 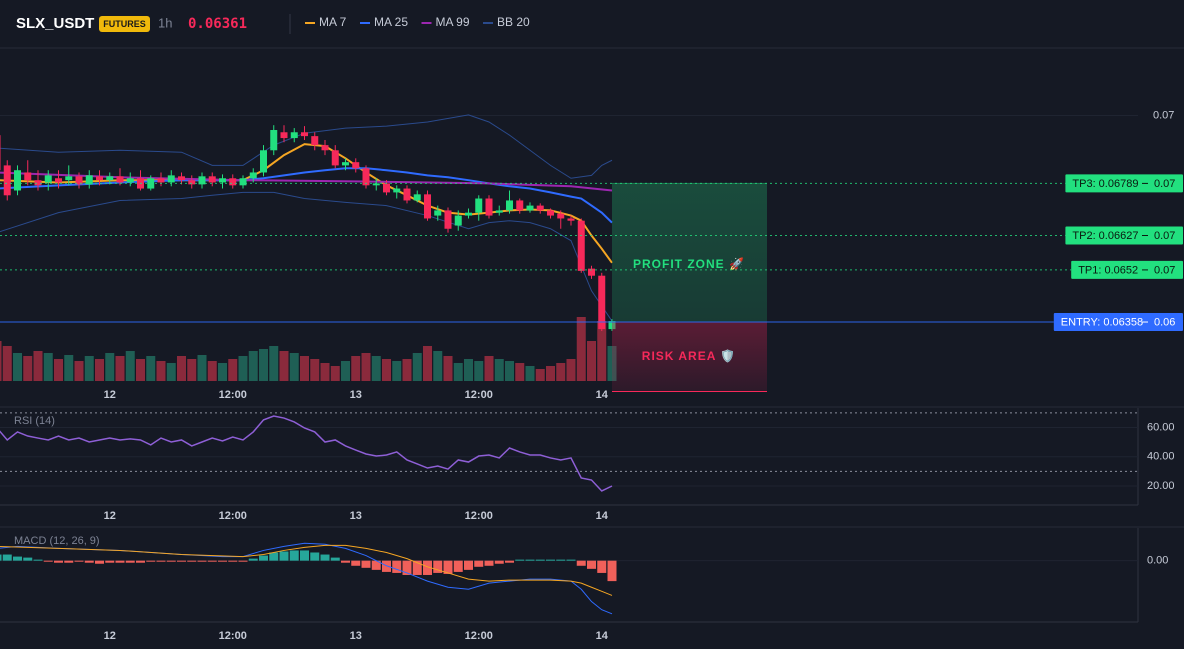 I want to click on badge-bg, so click(x=124, y=24).